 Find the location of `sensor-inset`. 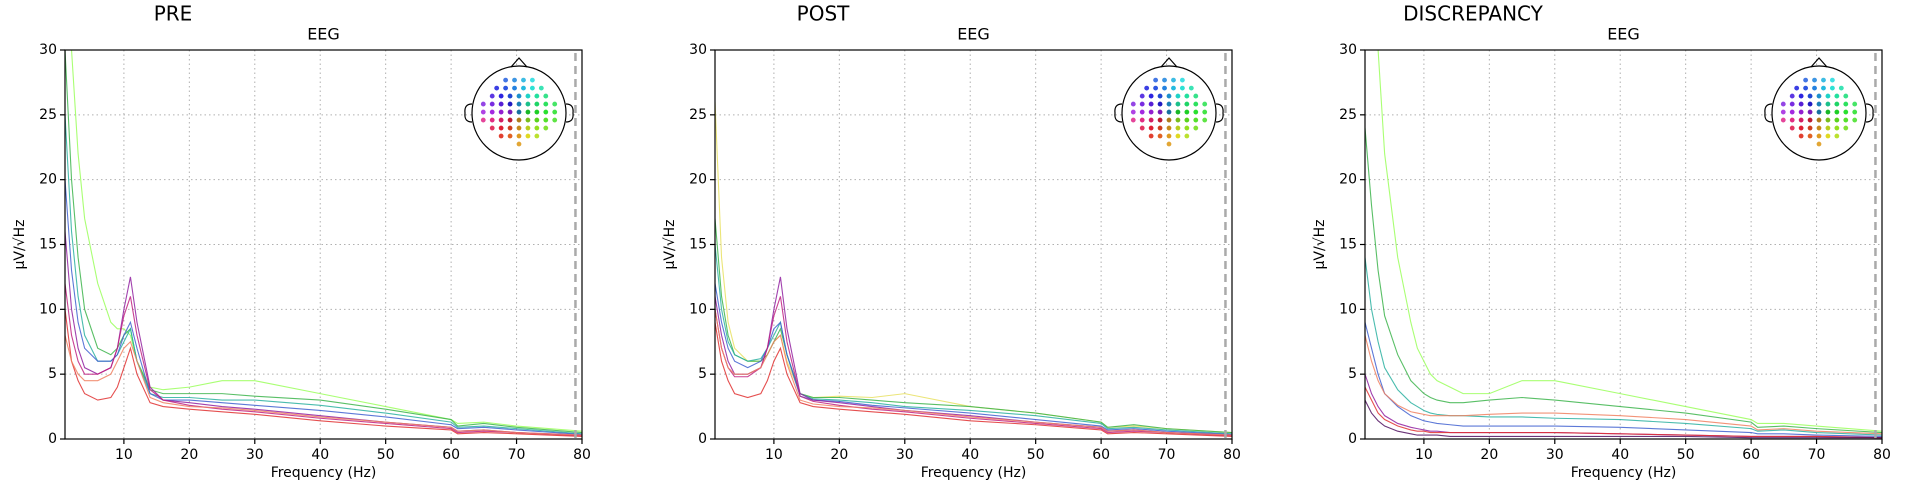

sensor-inset is located at coordinates (519, 109).